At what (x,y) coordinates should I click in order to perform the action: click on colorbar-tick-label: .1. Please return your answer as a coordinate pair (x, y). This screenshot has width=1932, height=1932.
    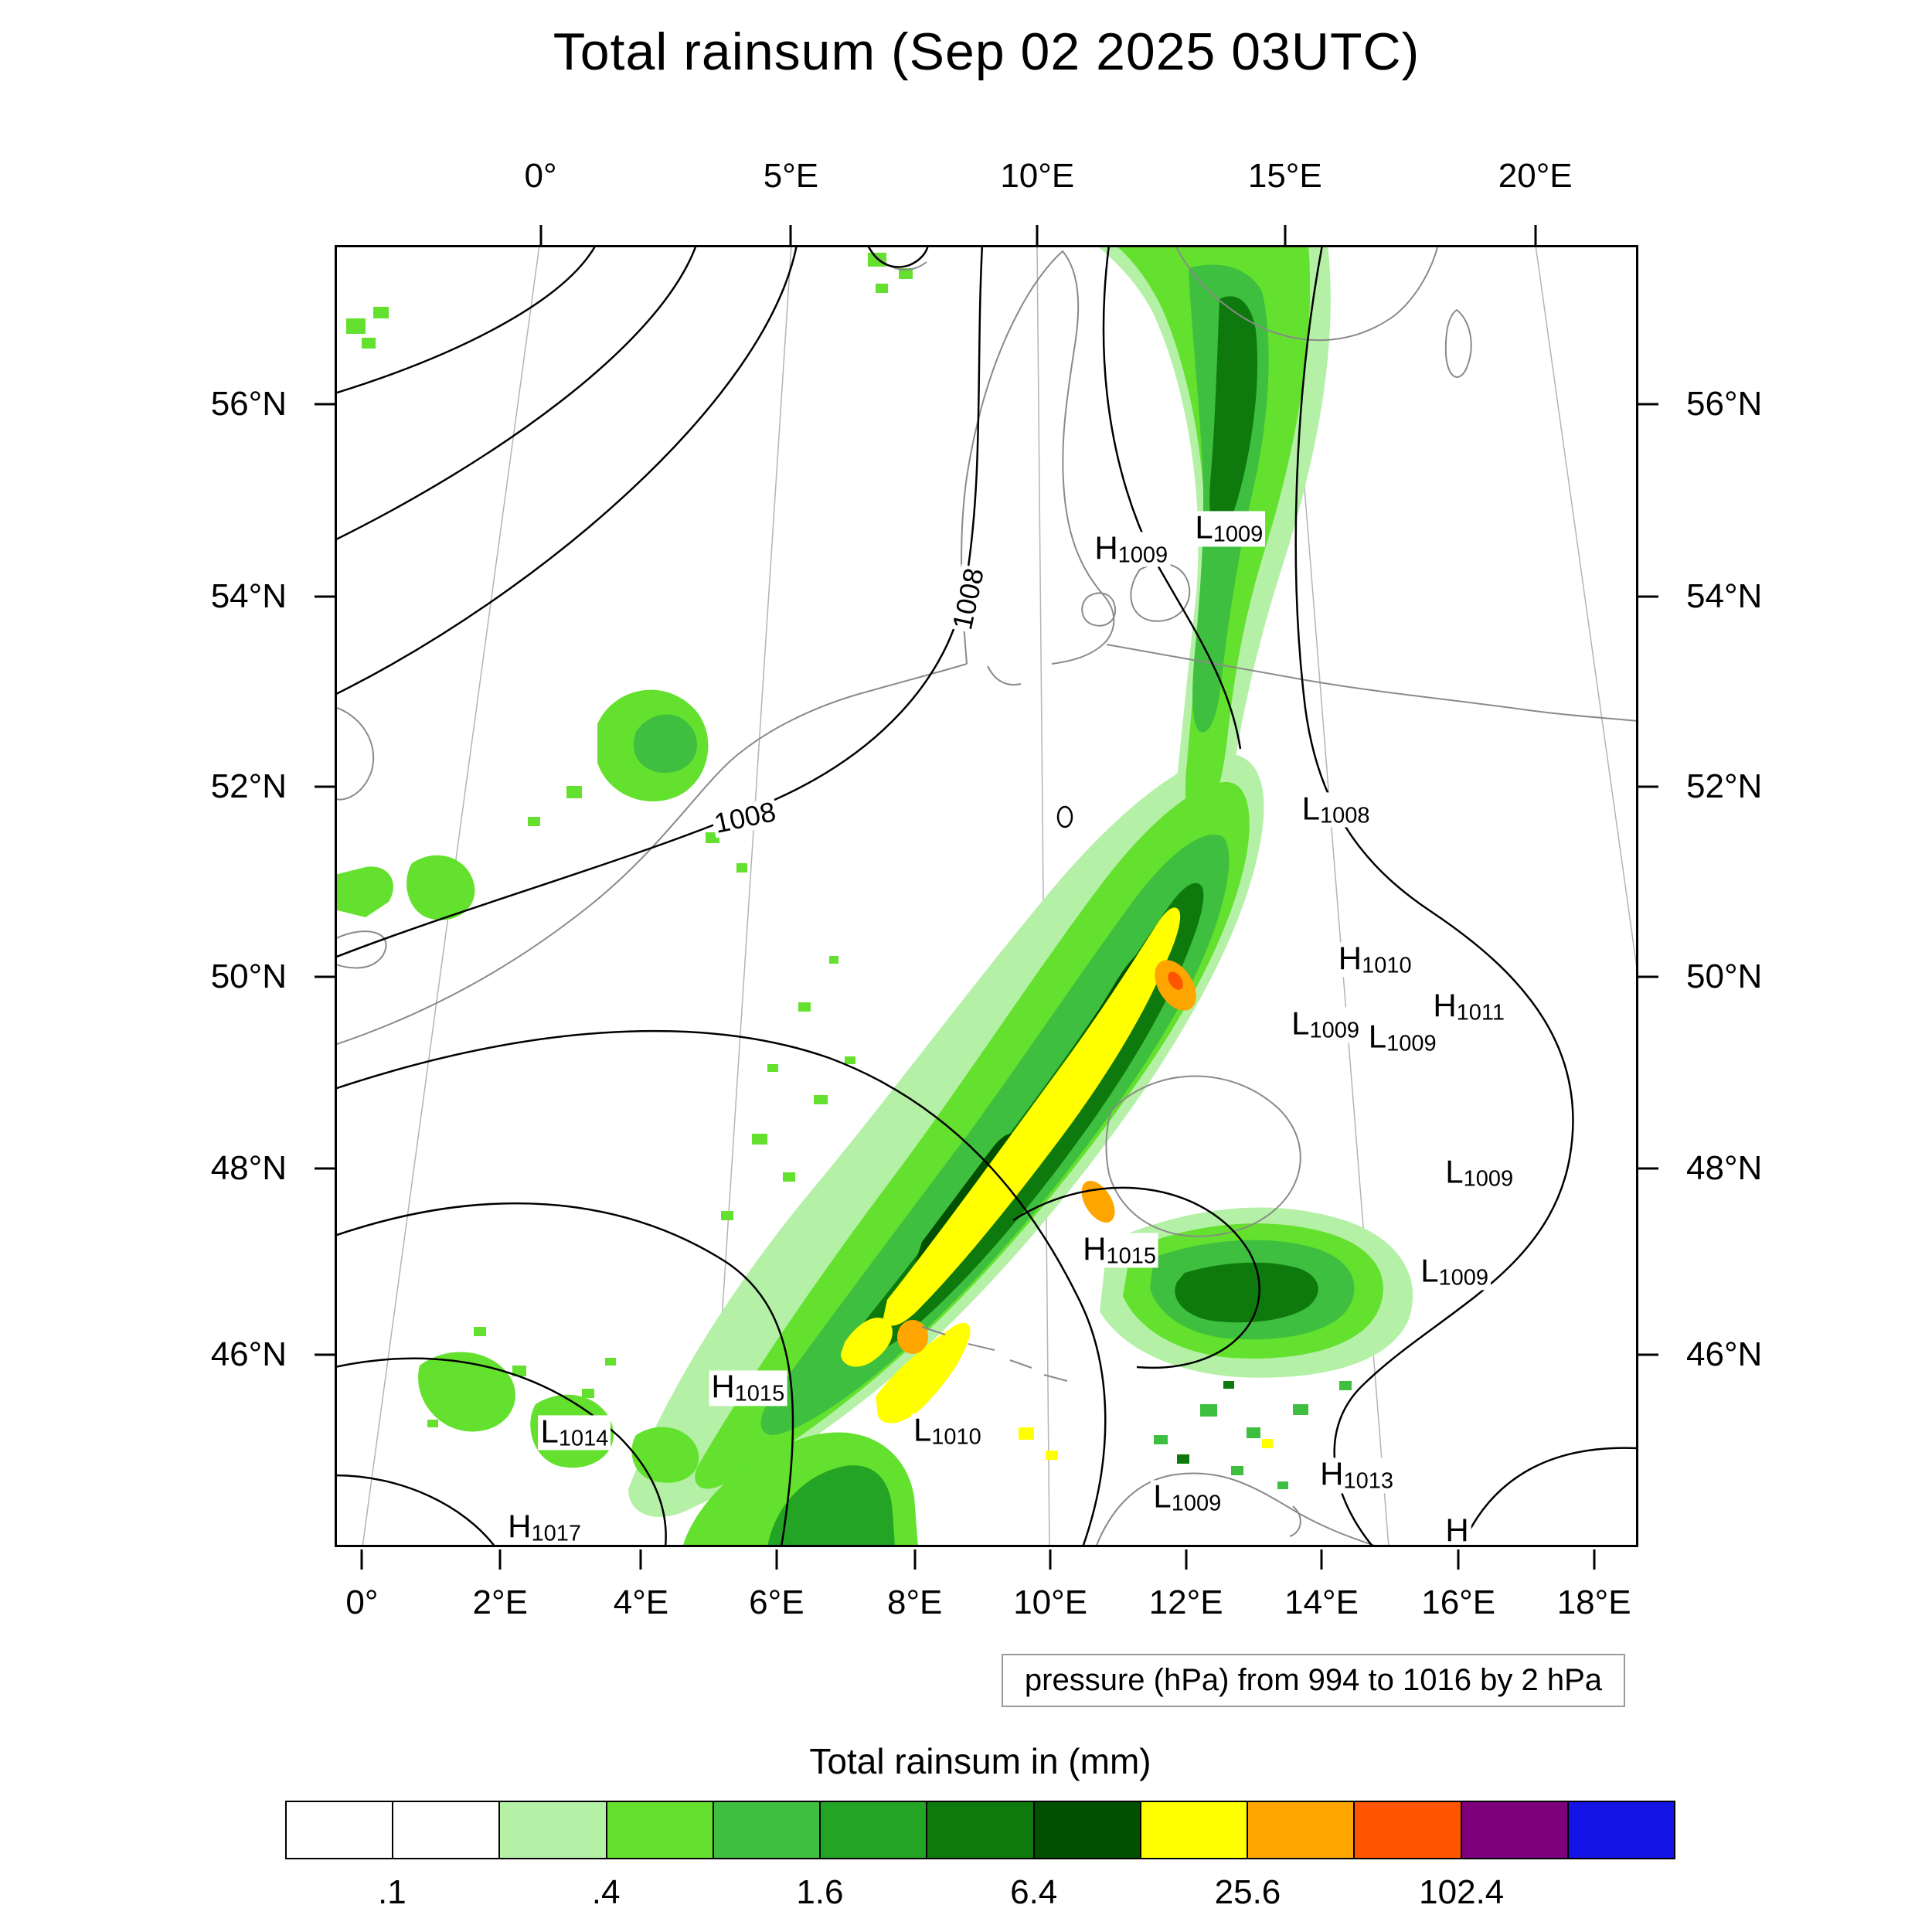
    Looking at the image, I should click on (392, 1892).